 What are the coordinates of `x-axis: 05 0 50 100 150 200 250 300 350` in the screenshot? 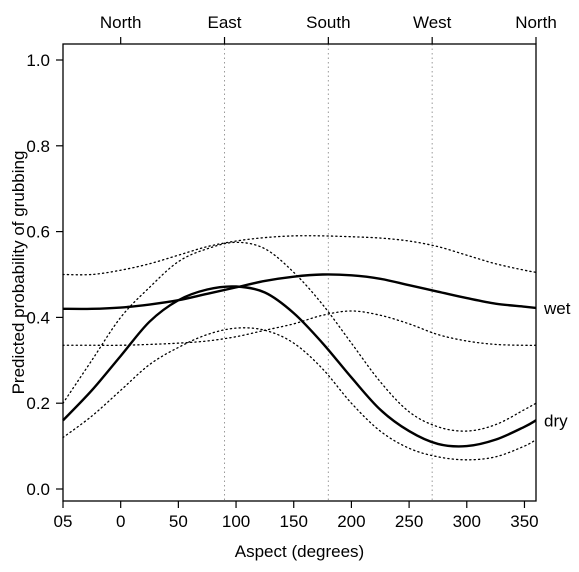 It's located at (296, 516).